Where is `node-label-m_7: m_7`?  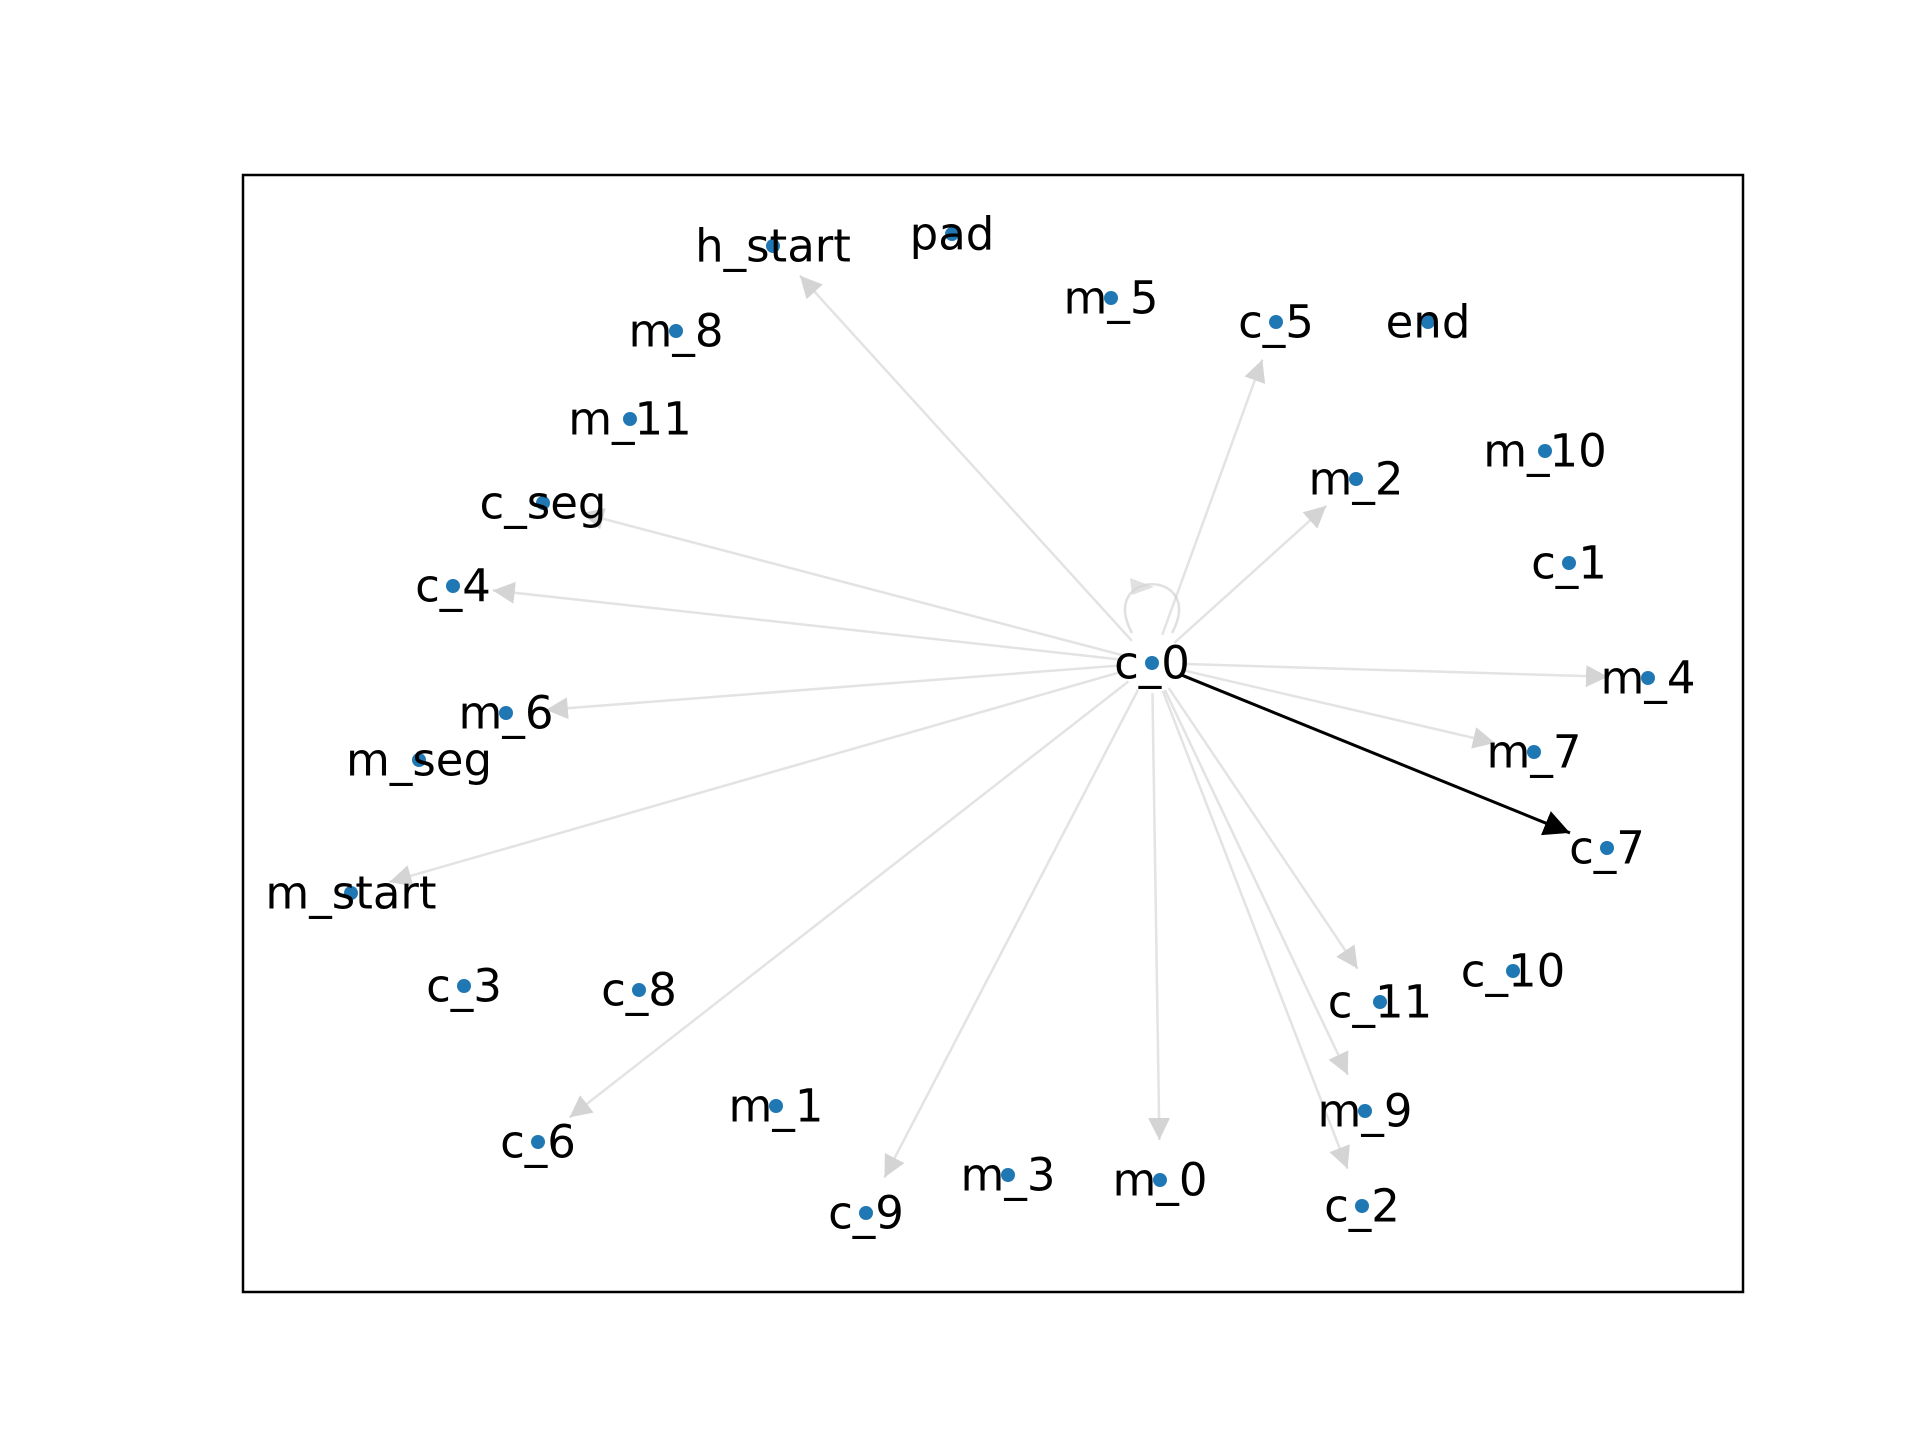 node-label-m_7: m_7 is located at coordinates (1534, 752).